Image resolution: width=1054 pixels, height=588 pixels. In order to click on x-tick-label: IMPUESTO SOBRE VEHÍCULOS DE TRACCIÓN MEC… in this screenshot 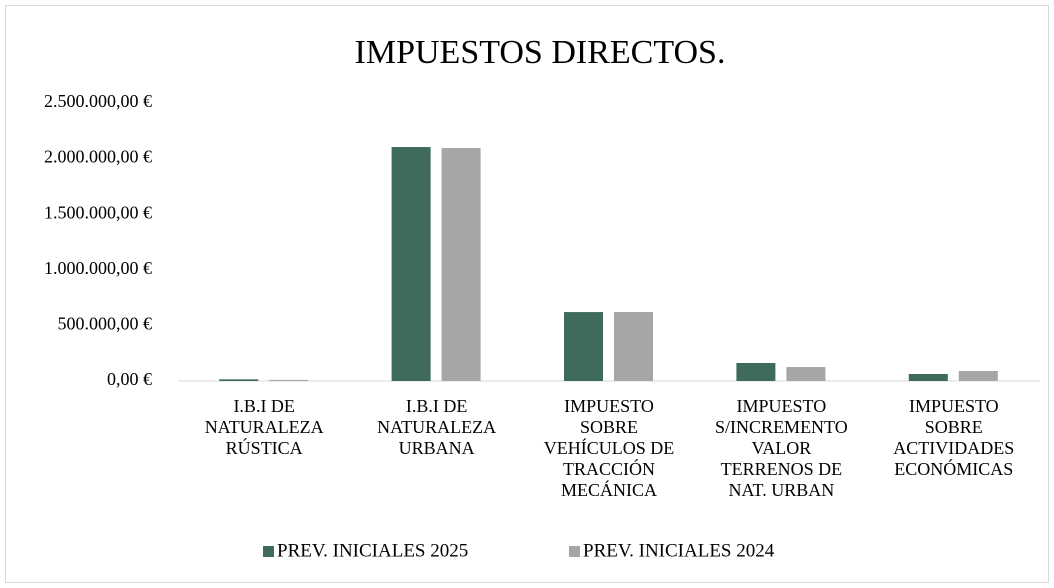, I will do `click(609, 448)`.